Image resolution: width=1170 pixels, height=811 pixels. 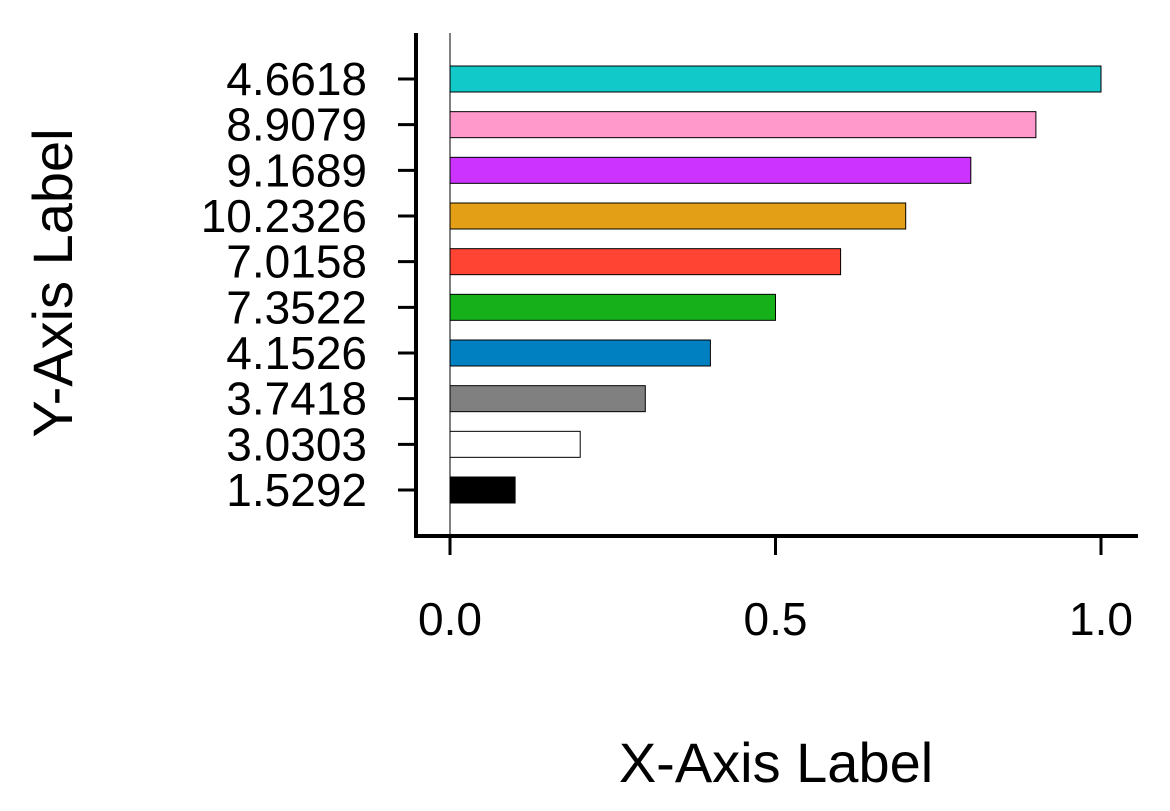 What do you see at coordinates (515, 444) in the screenshot?
I see `bar-3.0303` at bounding box center [515, 444].